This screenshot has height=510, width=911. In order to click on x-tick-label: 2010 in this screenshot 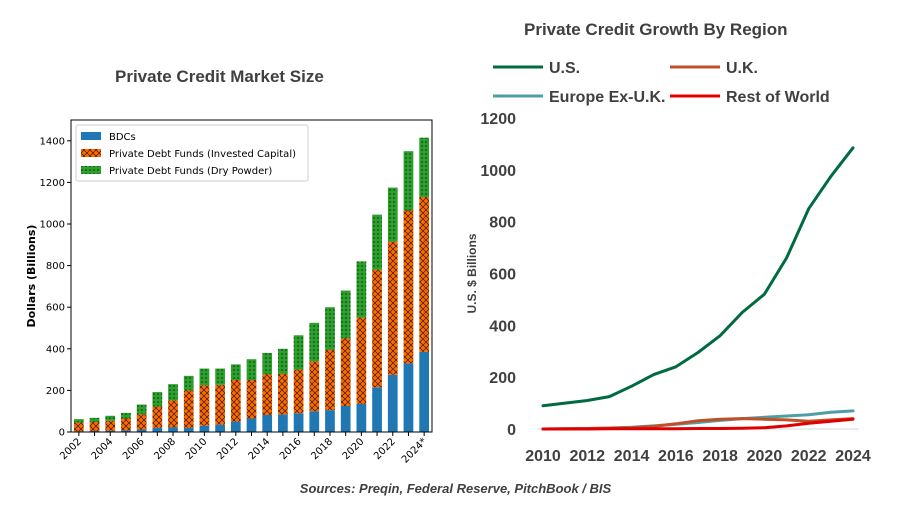, I will do `click(543, 456)`.